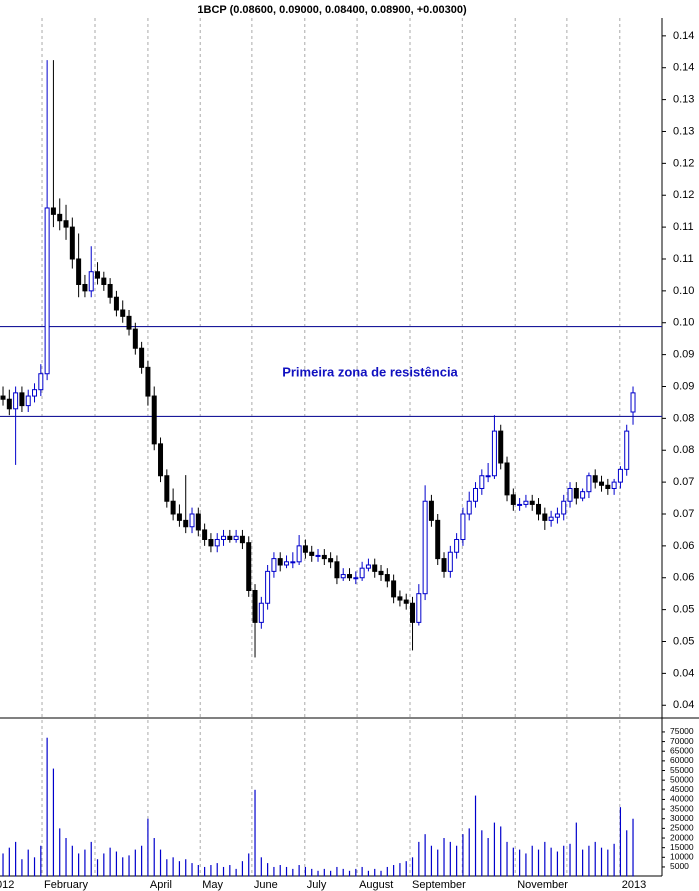 Image resolution: width=699 pixels, height=891 pixels. I want to click on x-tick-label: 2012, so click(7, 885).